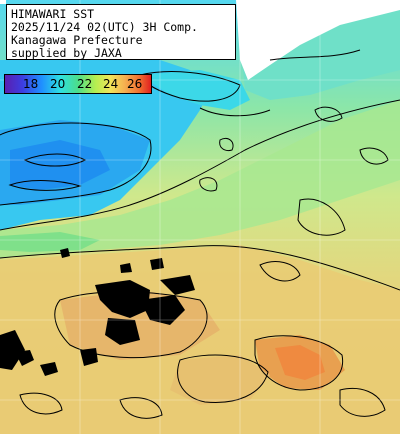 This screenshot has height=434, width=400. I want to click on temperature-colorbar: 18 20 22 24 26, so click(78, 84).